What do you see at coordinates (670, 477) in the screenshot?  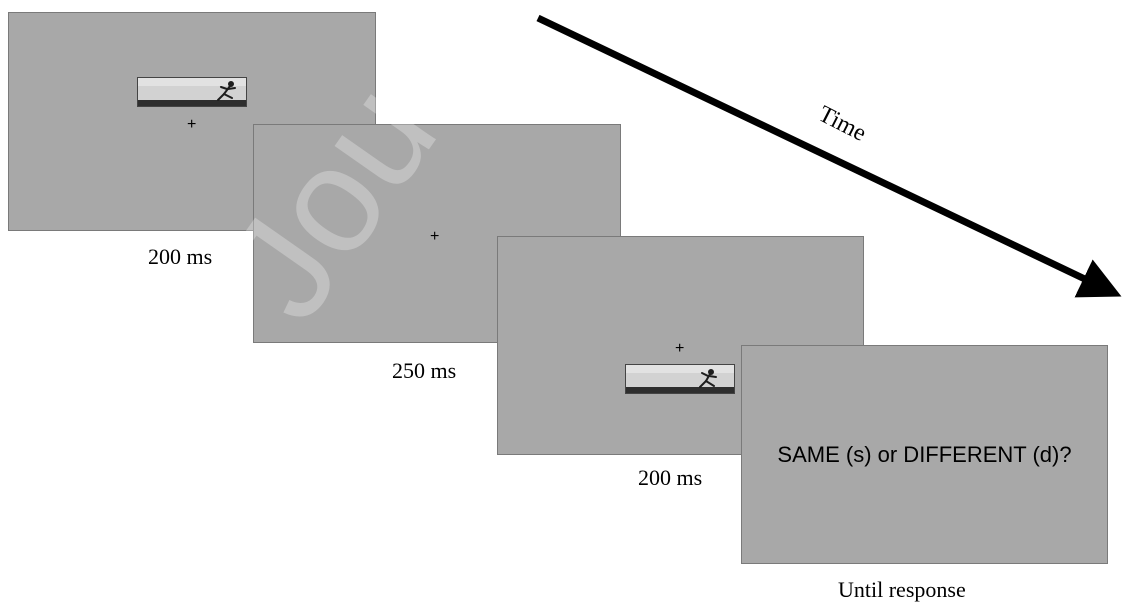 I see `duration-label-second-stimulus: 200 ms` at bounding box center [670, 477].